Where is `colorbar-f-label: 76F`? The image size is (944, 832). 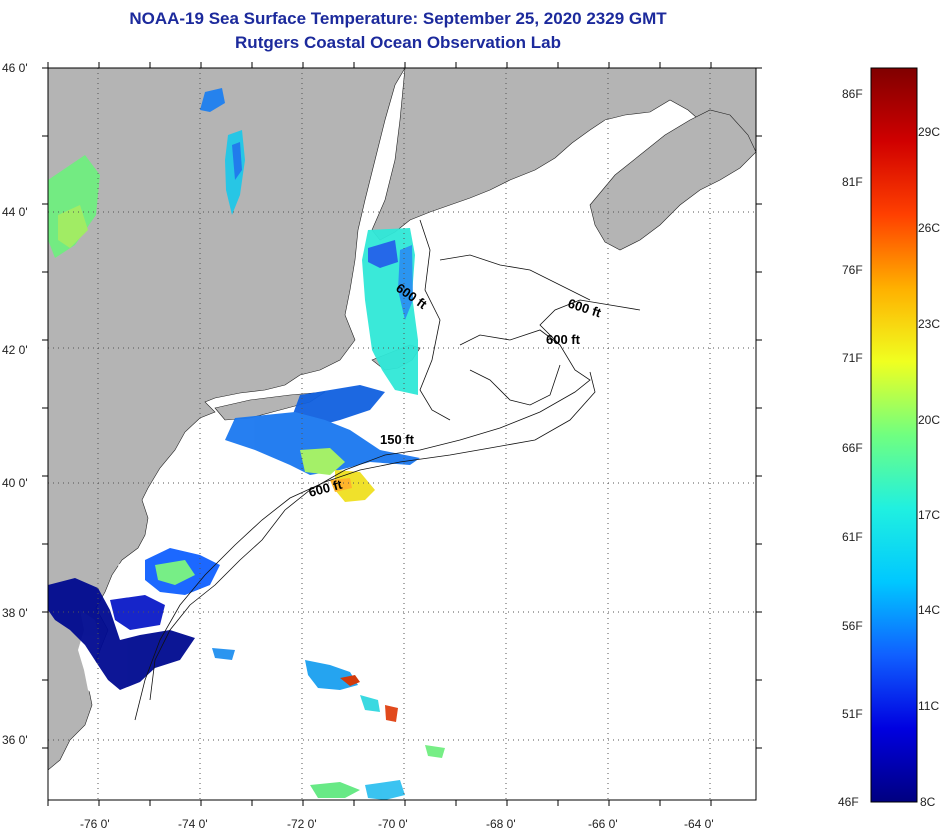 colorbar-f-label: 76F is located at coordinates (852, 270).